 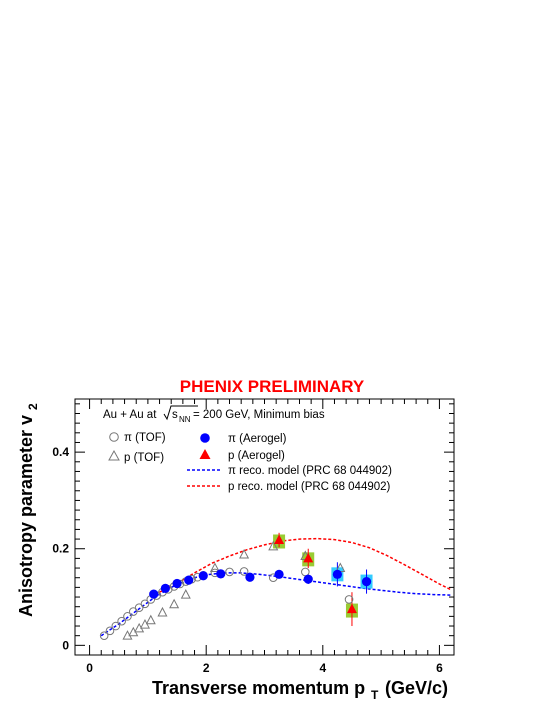 What do you see at coordinates (180, 413) in the screenshot?
I see `sqrt-symbol` at bounding box center [180, 413].